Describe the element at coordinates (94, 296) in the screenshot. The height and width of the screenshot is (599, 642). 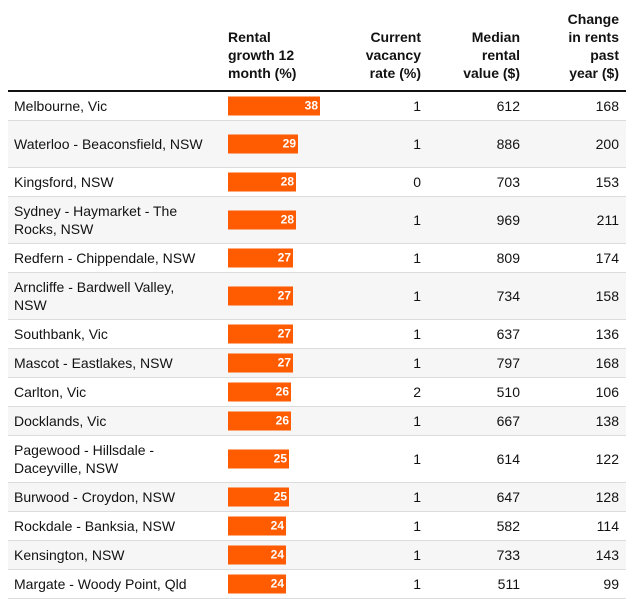
I see `area-name: Arncliffe - Bardwell Valley, NSW` at that location.